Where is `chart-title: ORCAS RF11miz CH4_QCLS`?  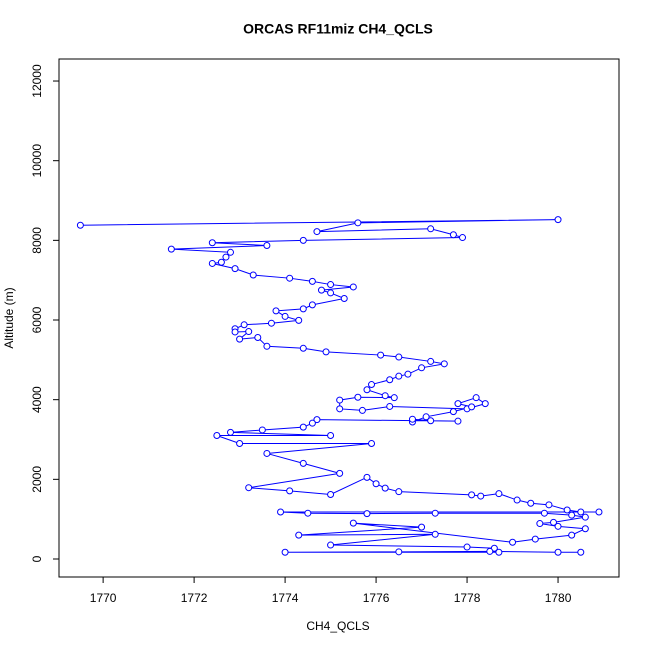 chart-title: ORCAS RF11miz CH4_QCLS is located at coordinates (338, 29).